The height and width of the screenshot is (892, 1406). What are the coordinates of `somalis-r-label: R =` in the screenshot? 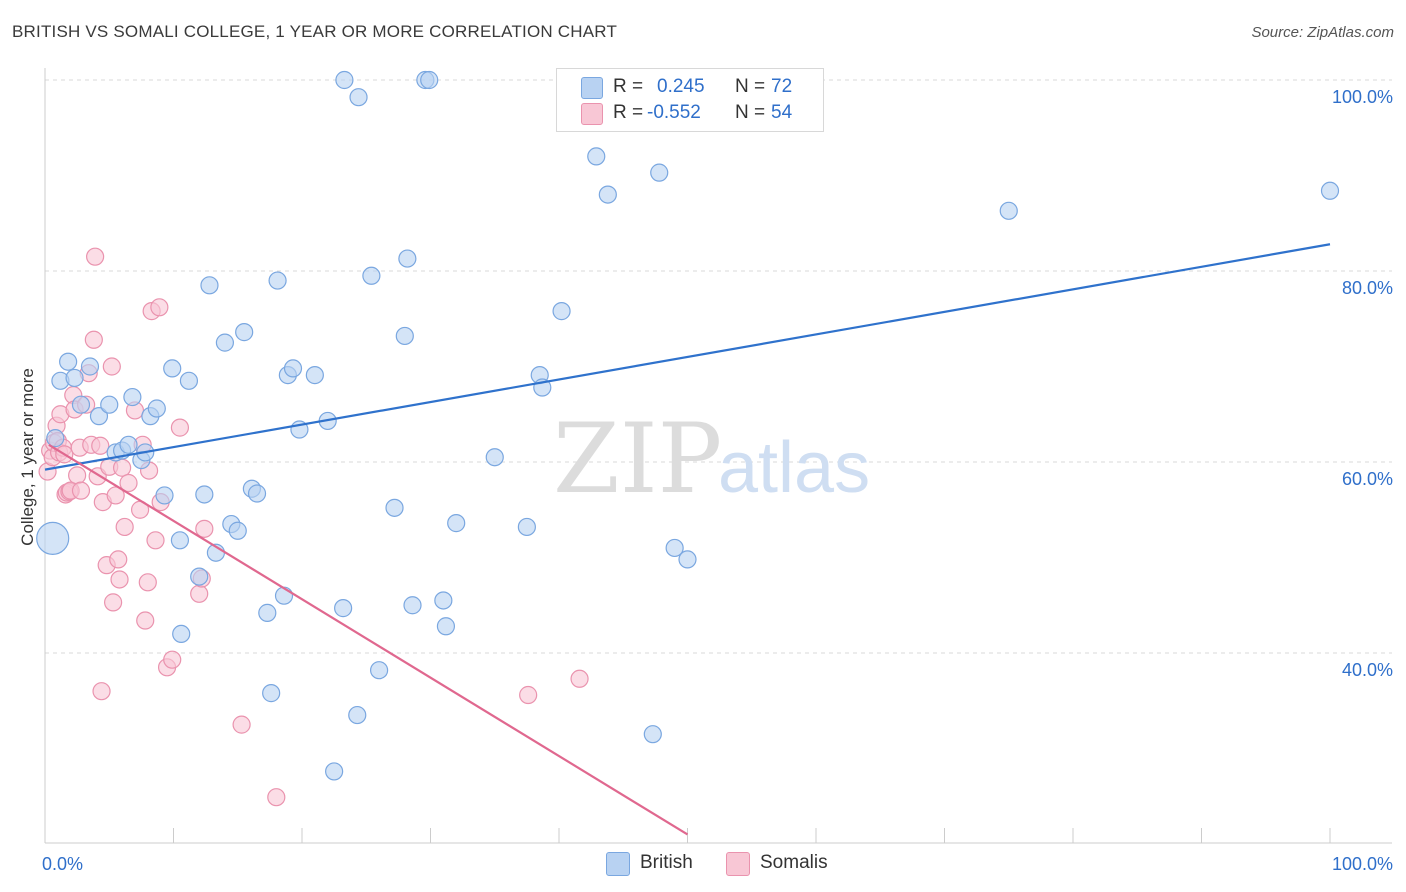 It's located at (628, 112).